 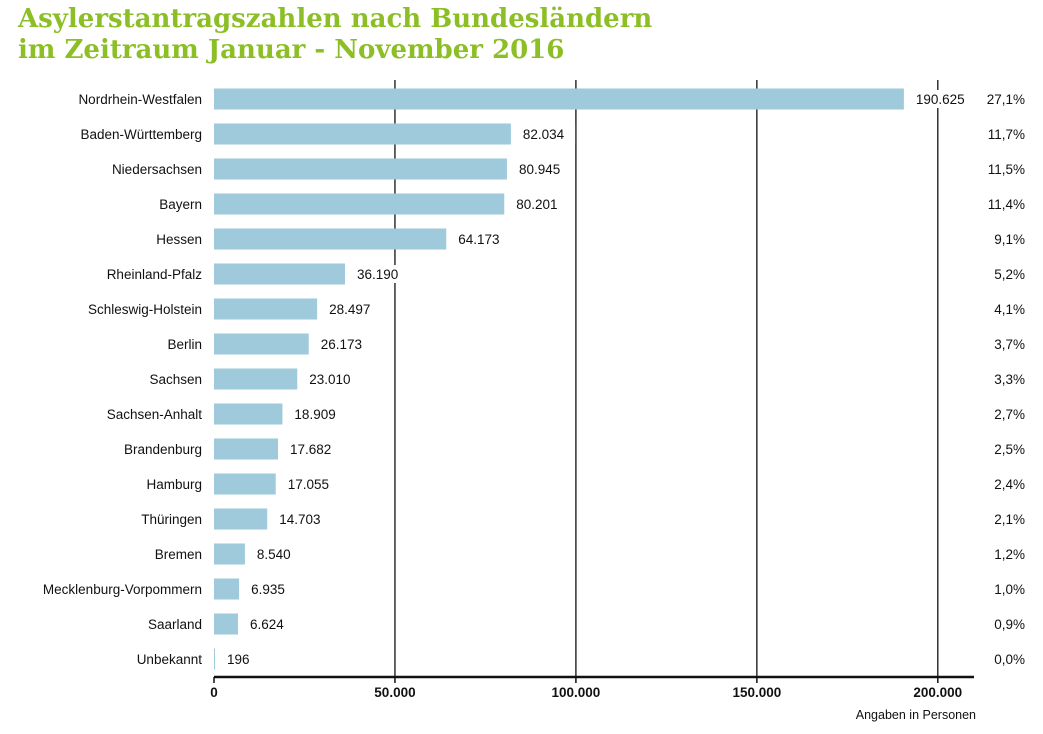 I want to click on x-tick-label: 150.000, so click(x=756, y=692).